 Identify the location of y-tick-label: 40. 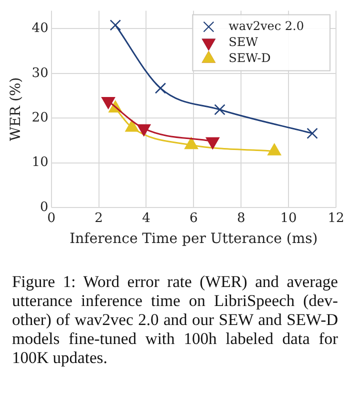
(40, 28).